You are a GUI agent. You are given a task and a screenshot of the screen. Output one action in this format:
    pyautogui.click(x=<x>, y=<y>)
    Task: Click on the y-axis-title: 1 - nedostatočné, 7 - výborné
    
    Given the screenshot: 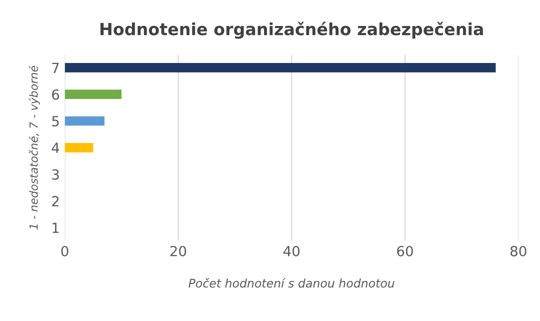 What is the action you would take?
    pyautogui.click(x=34, y=148)
    